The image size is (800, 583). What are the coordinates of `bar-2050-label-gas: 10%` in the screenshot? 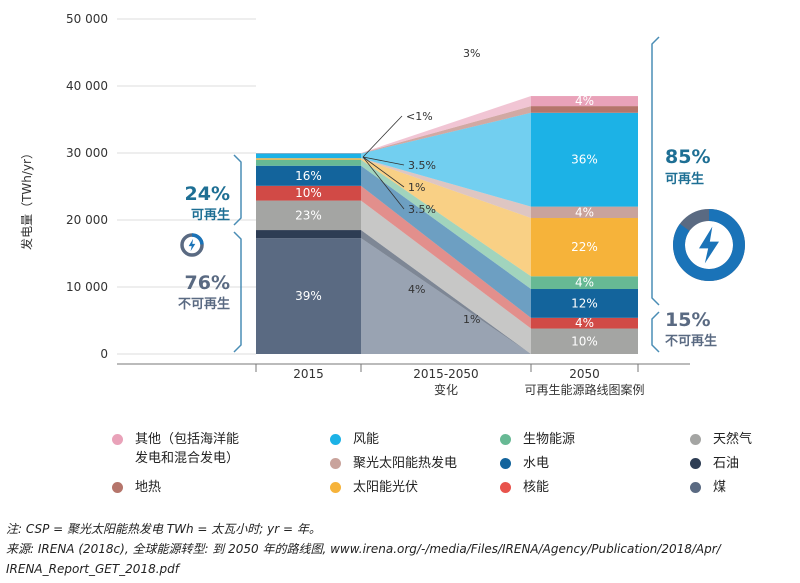 It's located at (584, 341).